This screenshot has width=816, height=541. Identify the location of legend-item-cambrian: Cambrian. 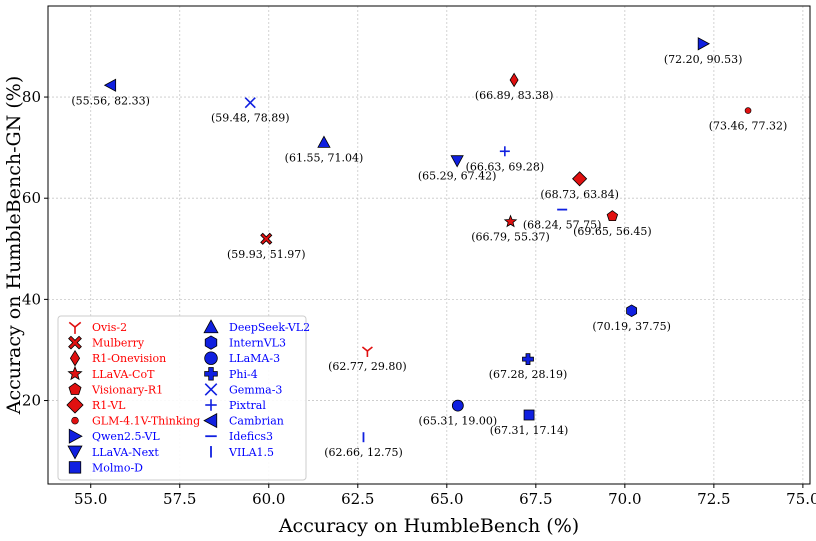
(243, 421).